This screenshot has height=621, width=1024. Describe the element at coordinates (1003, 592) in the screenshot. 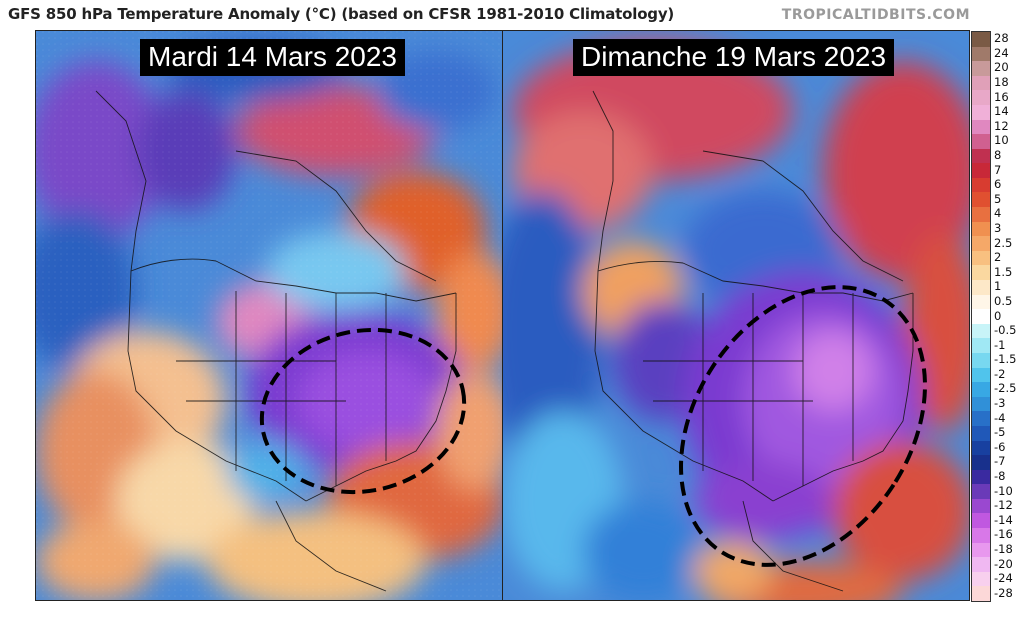

I see `legend-label: -28` at that location.